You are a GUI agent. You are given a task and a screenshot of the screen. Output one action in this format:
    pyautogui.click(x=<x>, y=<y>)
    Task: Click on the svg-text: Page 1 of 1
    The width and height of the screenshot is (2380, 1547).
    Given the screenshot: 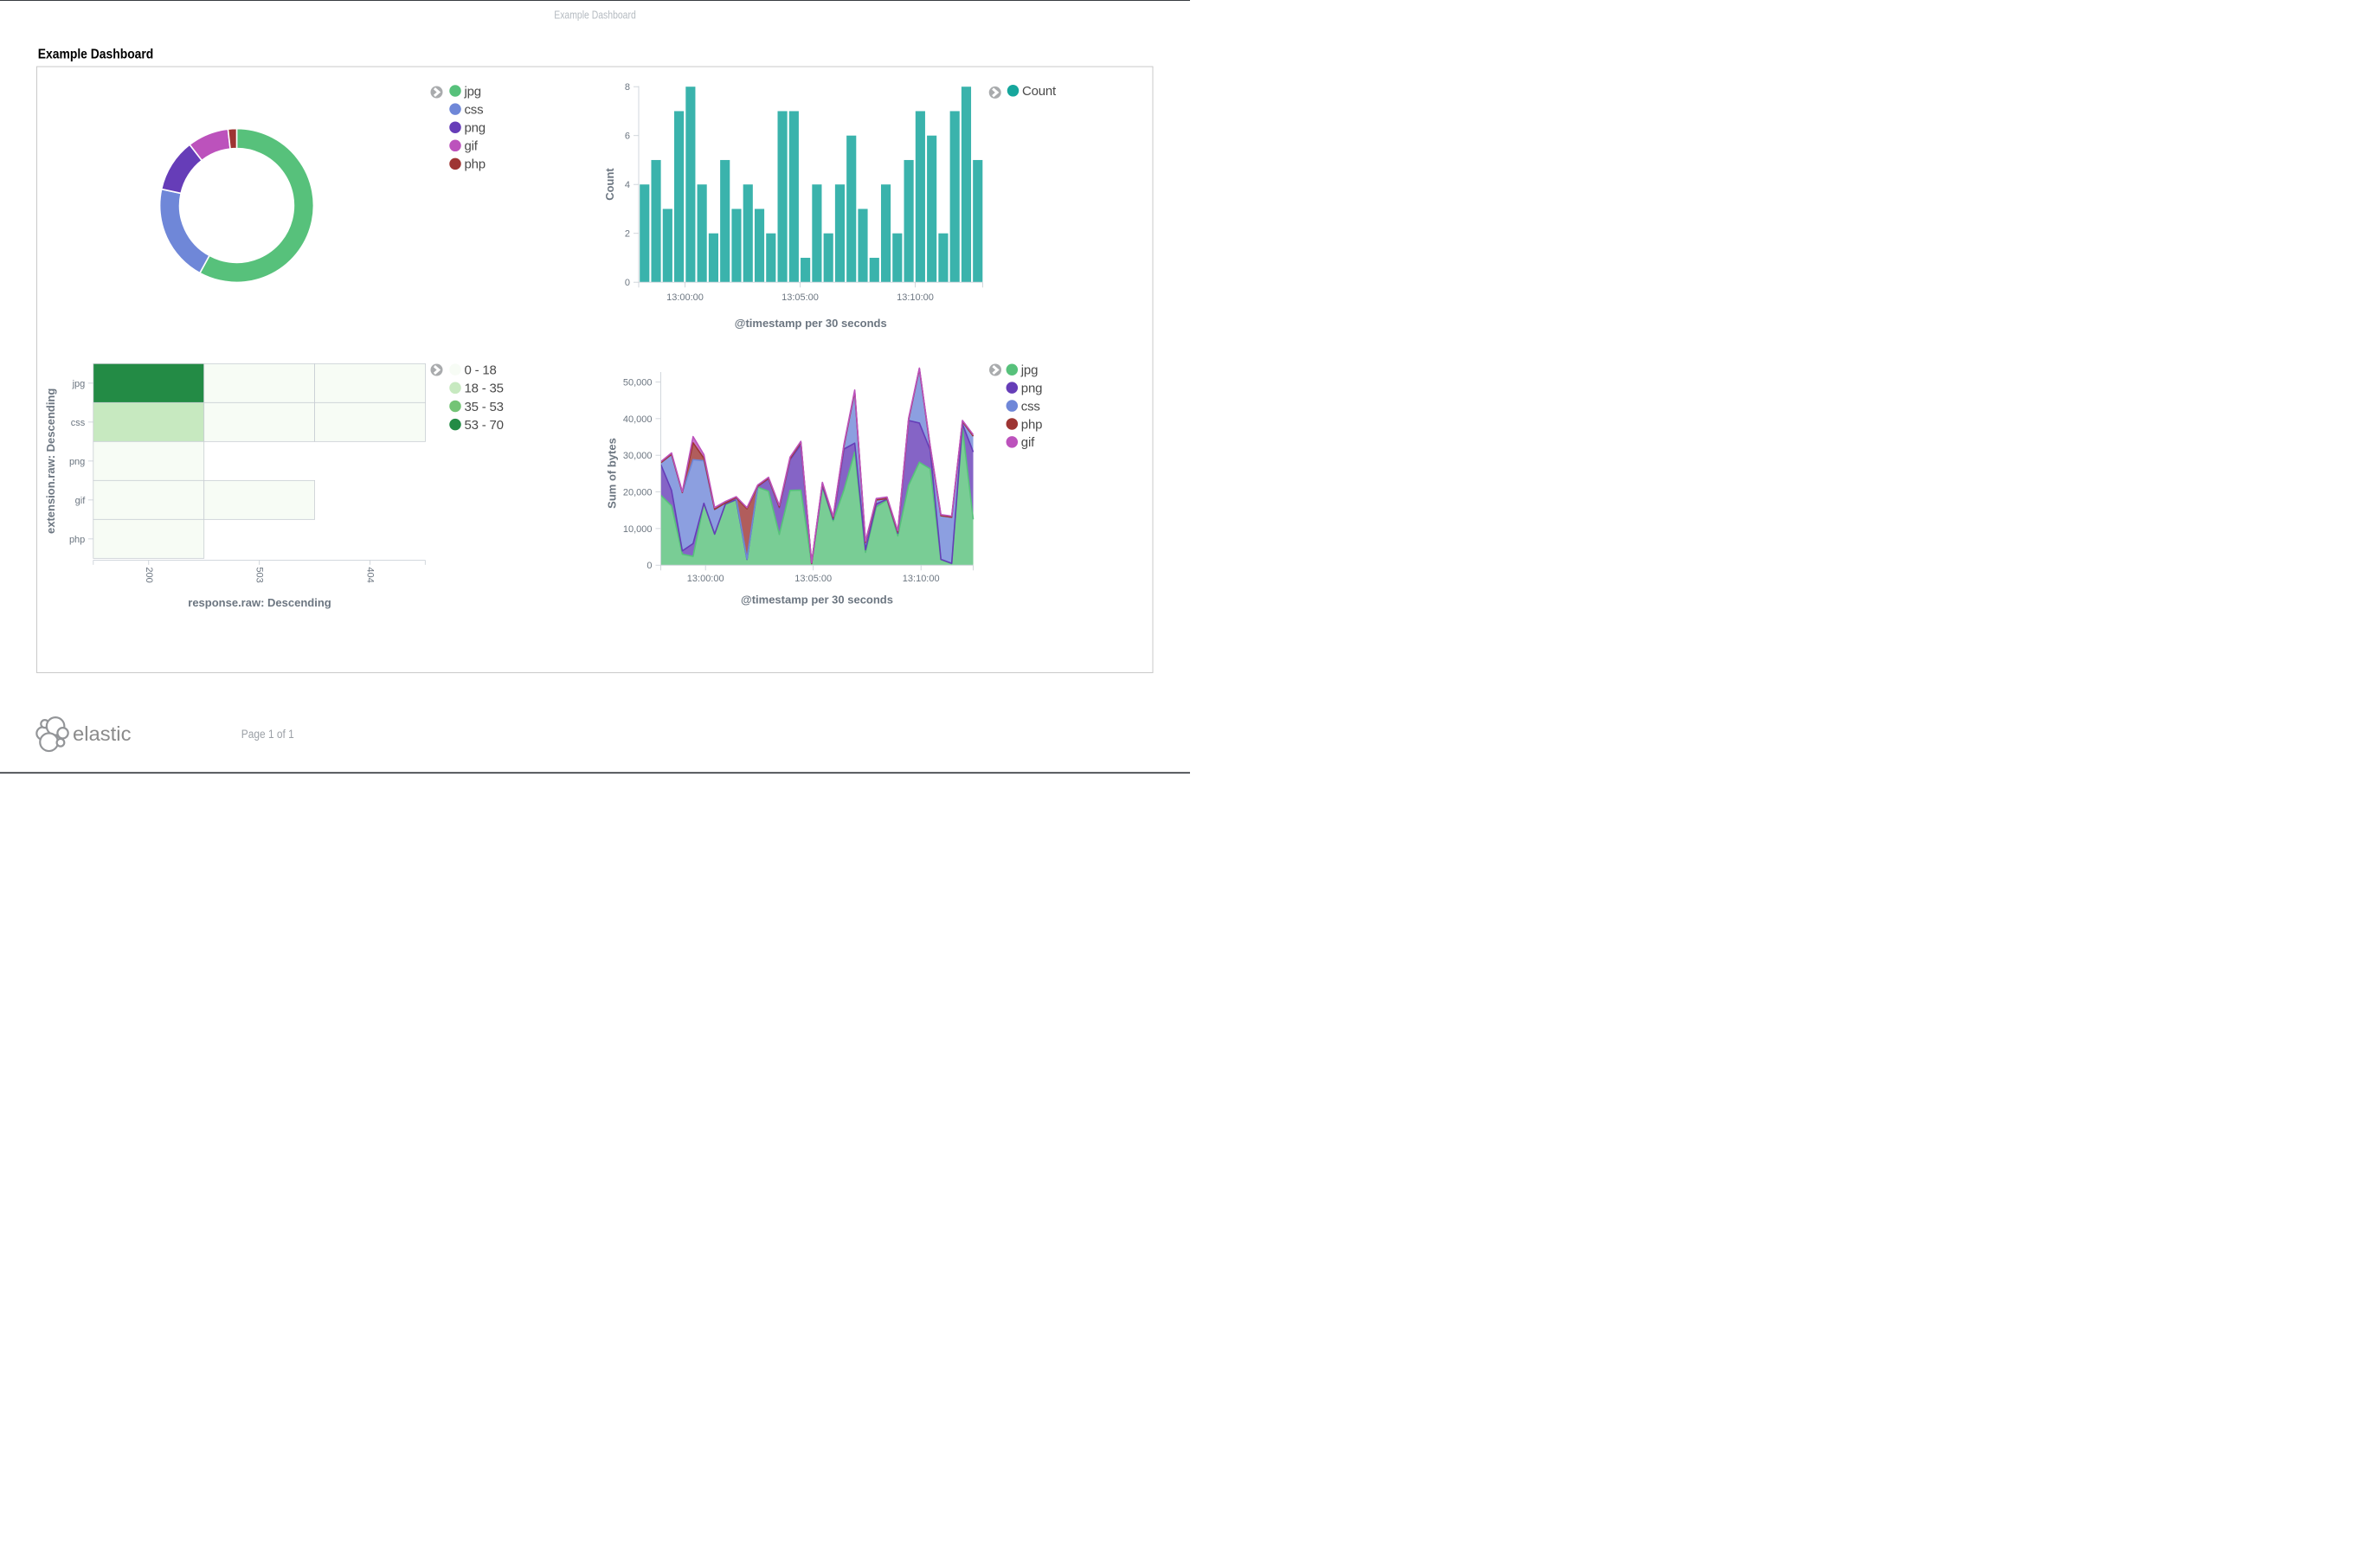 What is the action you would take?
    pyautogui.click(x=267, y=734)
    